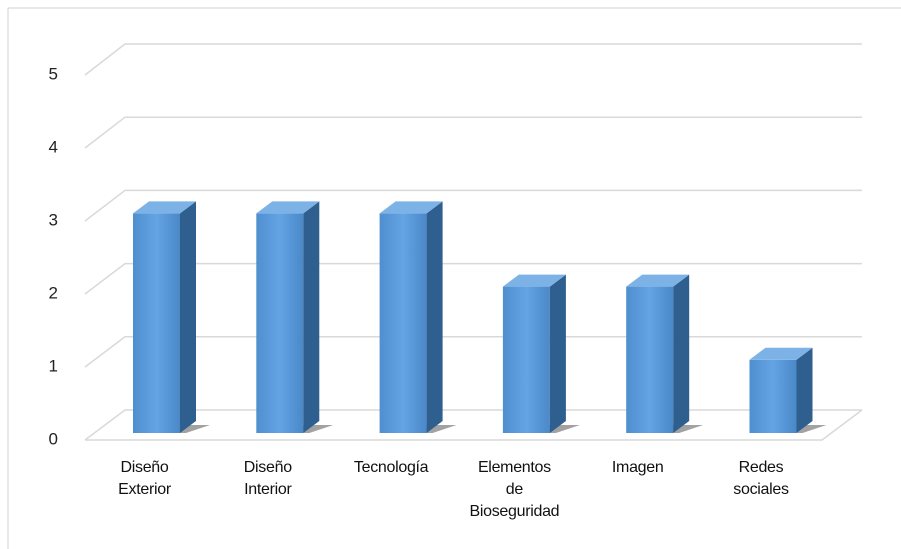 The width and height of the screenshot is (901, 549). Describe the element at coordinates (53, 219) in the screenshot. I see `y-tick-label: 3` at that location.